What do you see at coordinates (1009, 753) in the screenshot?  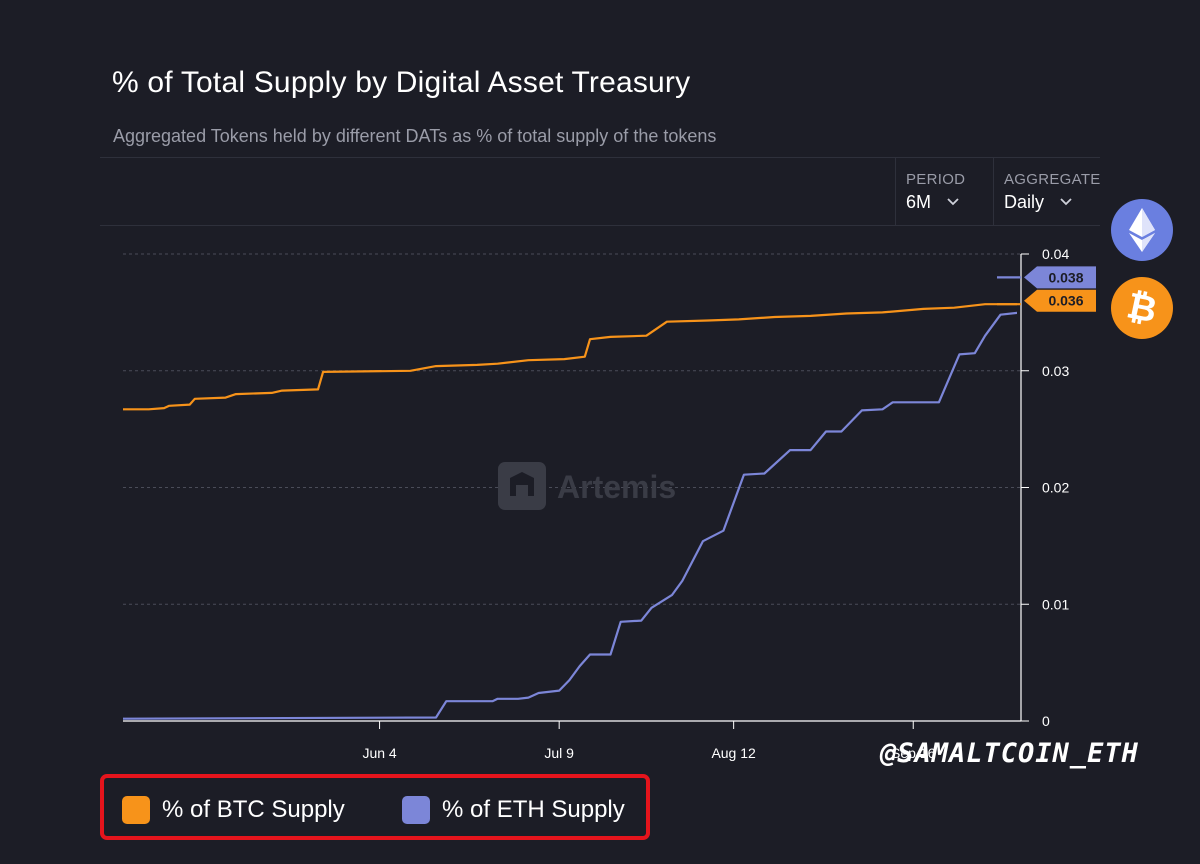 I see `author-handle: @SAMALTCOIN_ETH` at bounding box center [1009, 753].